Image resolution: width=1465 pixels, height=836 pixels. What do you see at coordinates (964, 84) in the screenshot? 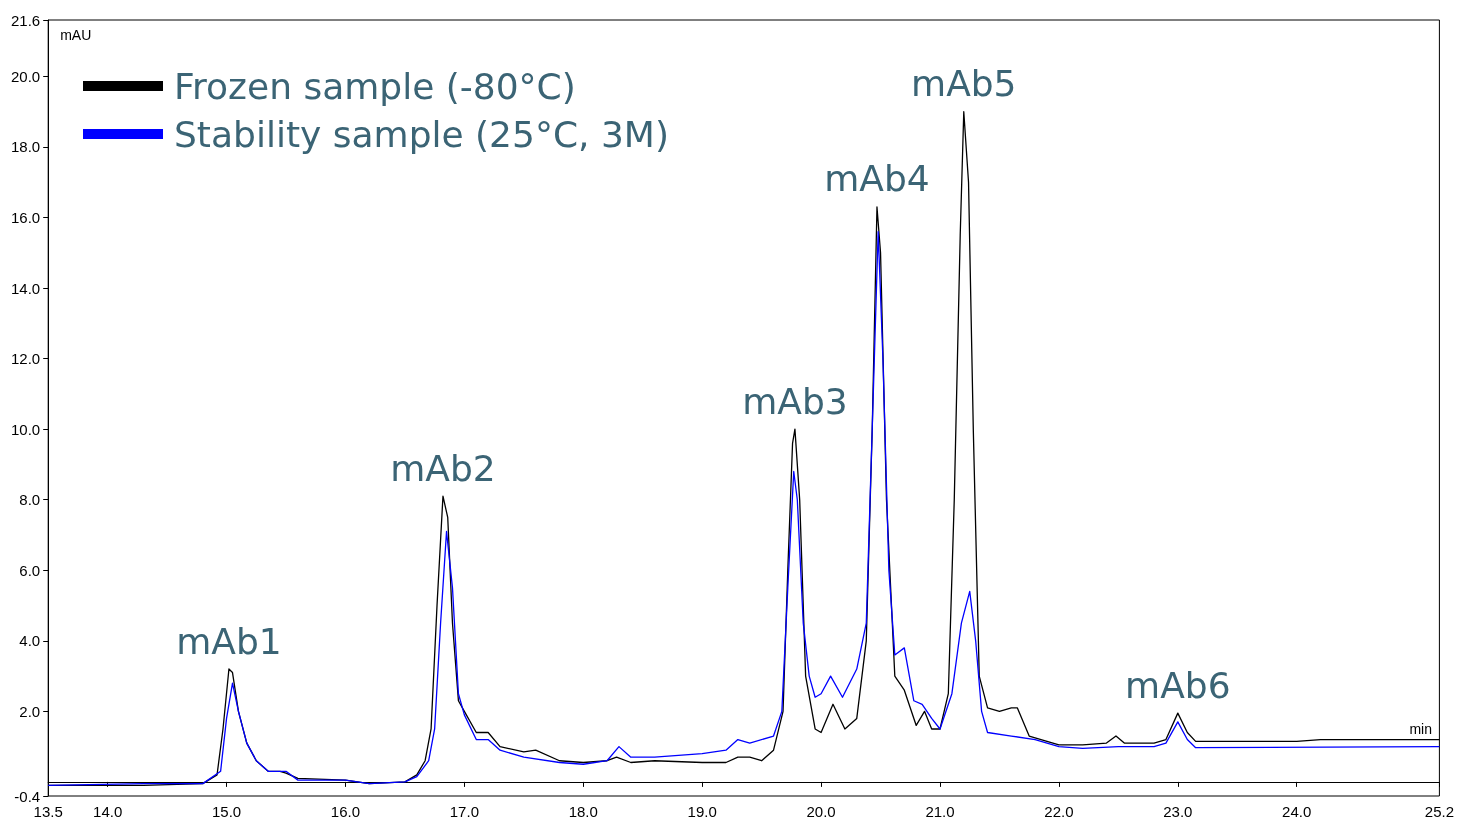
I see `annotation: mAb5` at bounding box center [964, 84].